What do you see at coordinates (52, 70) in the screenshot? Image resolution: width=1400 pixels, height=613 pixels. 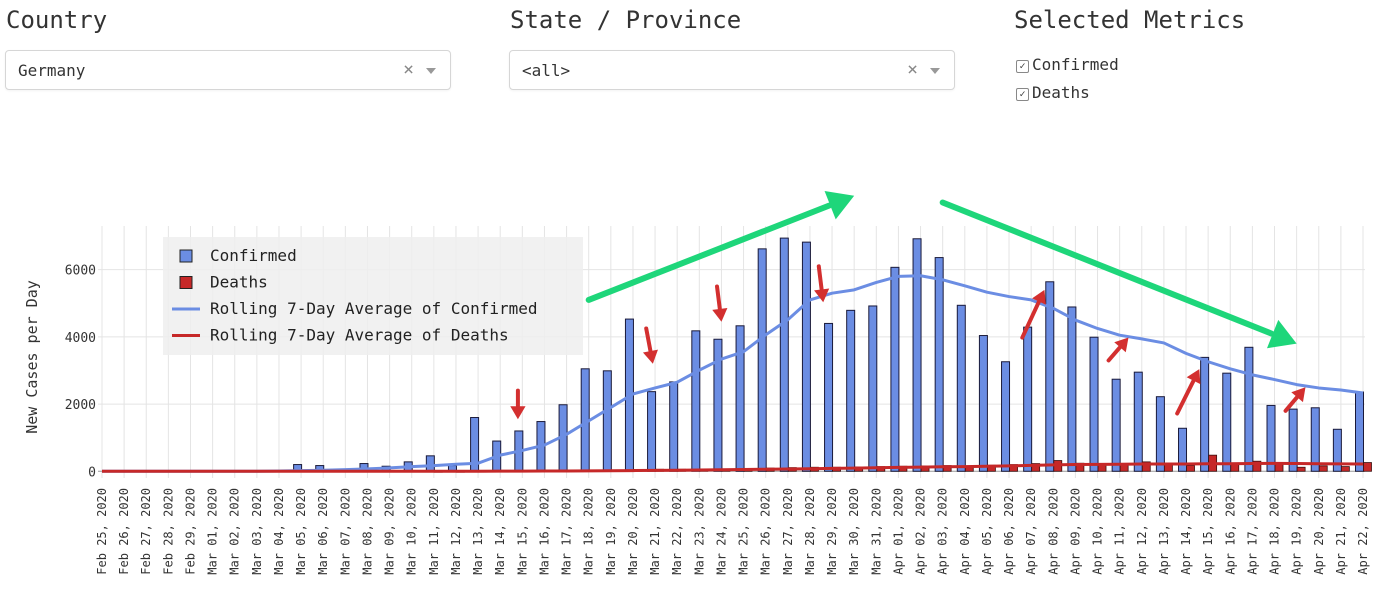 I see `country-select-value: Germany` at bounding box center [52, 70].